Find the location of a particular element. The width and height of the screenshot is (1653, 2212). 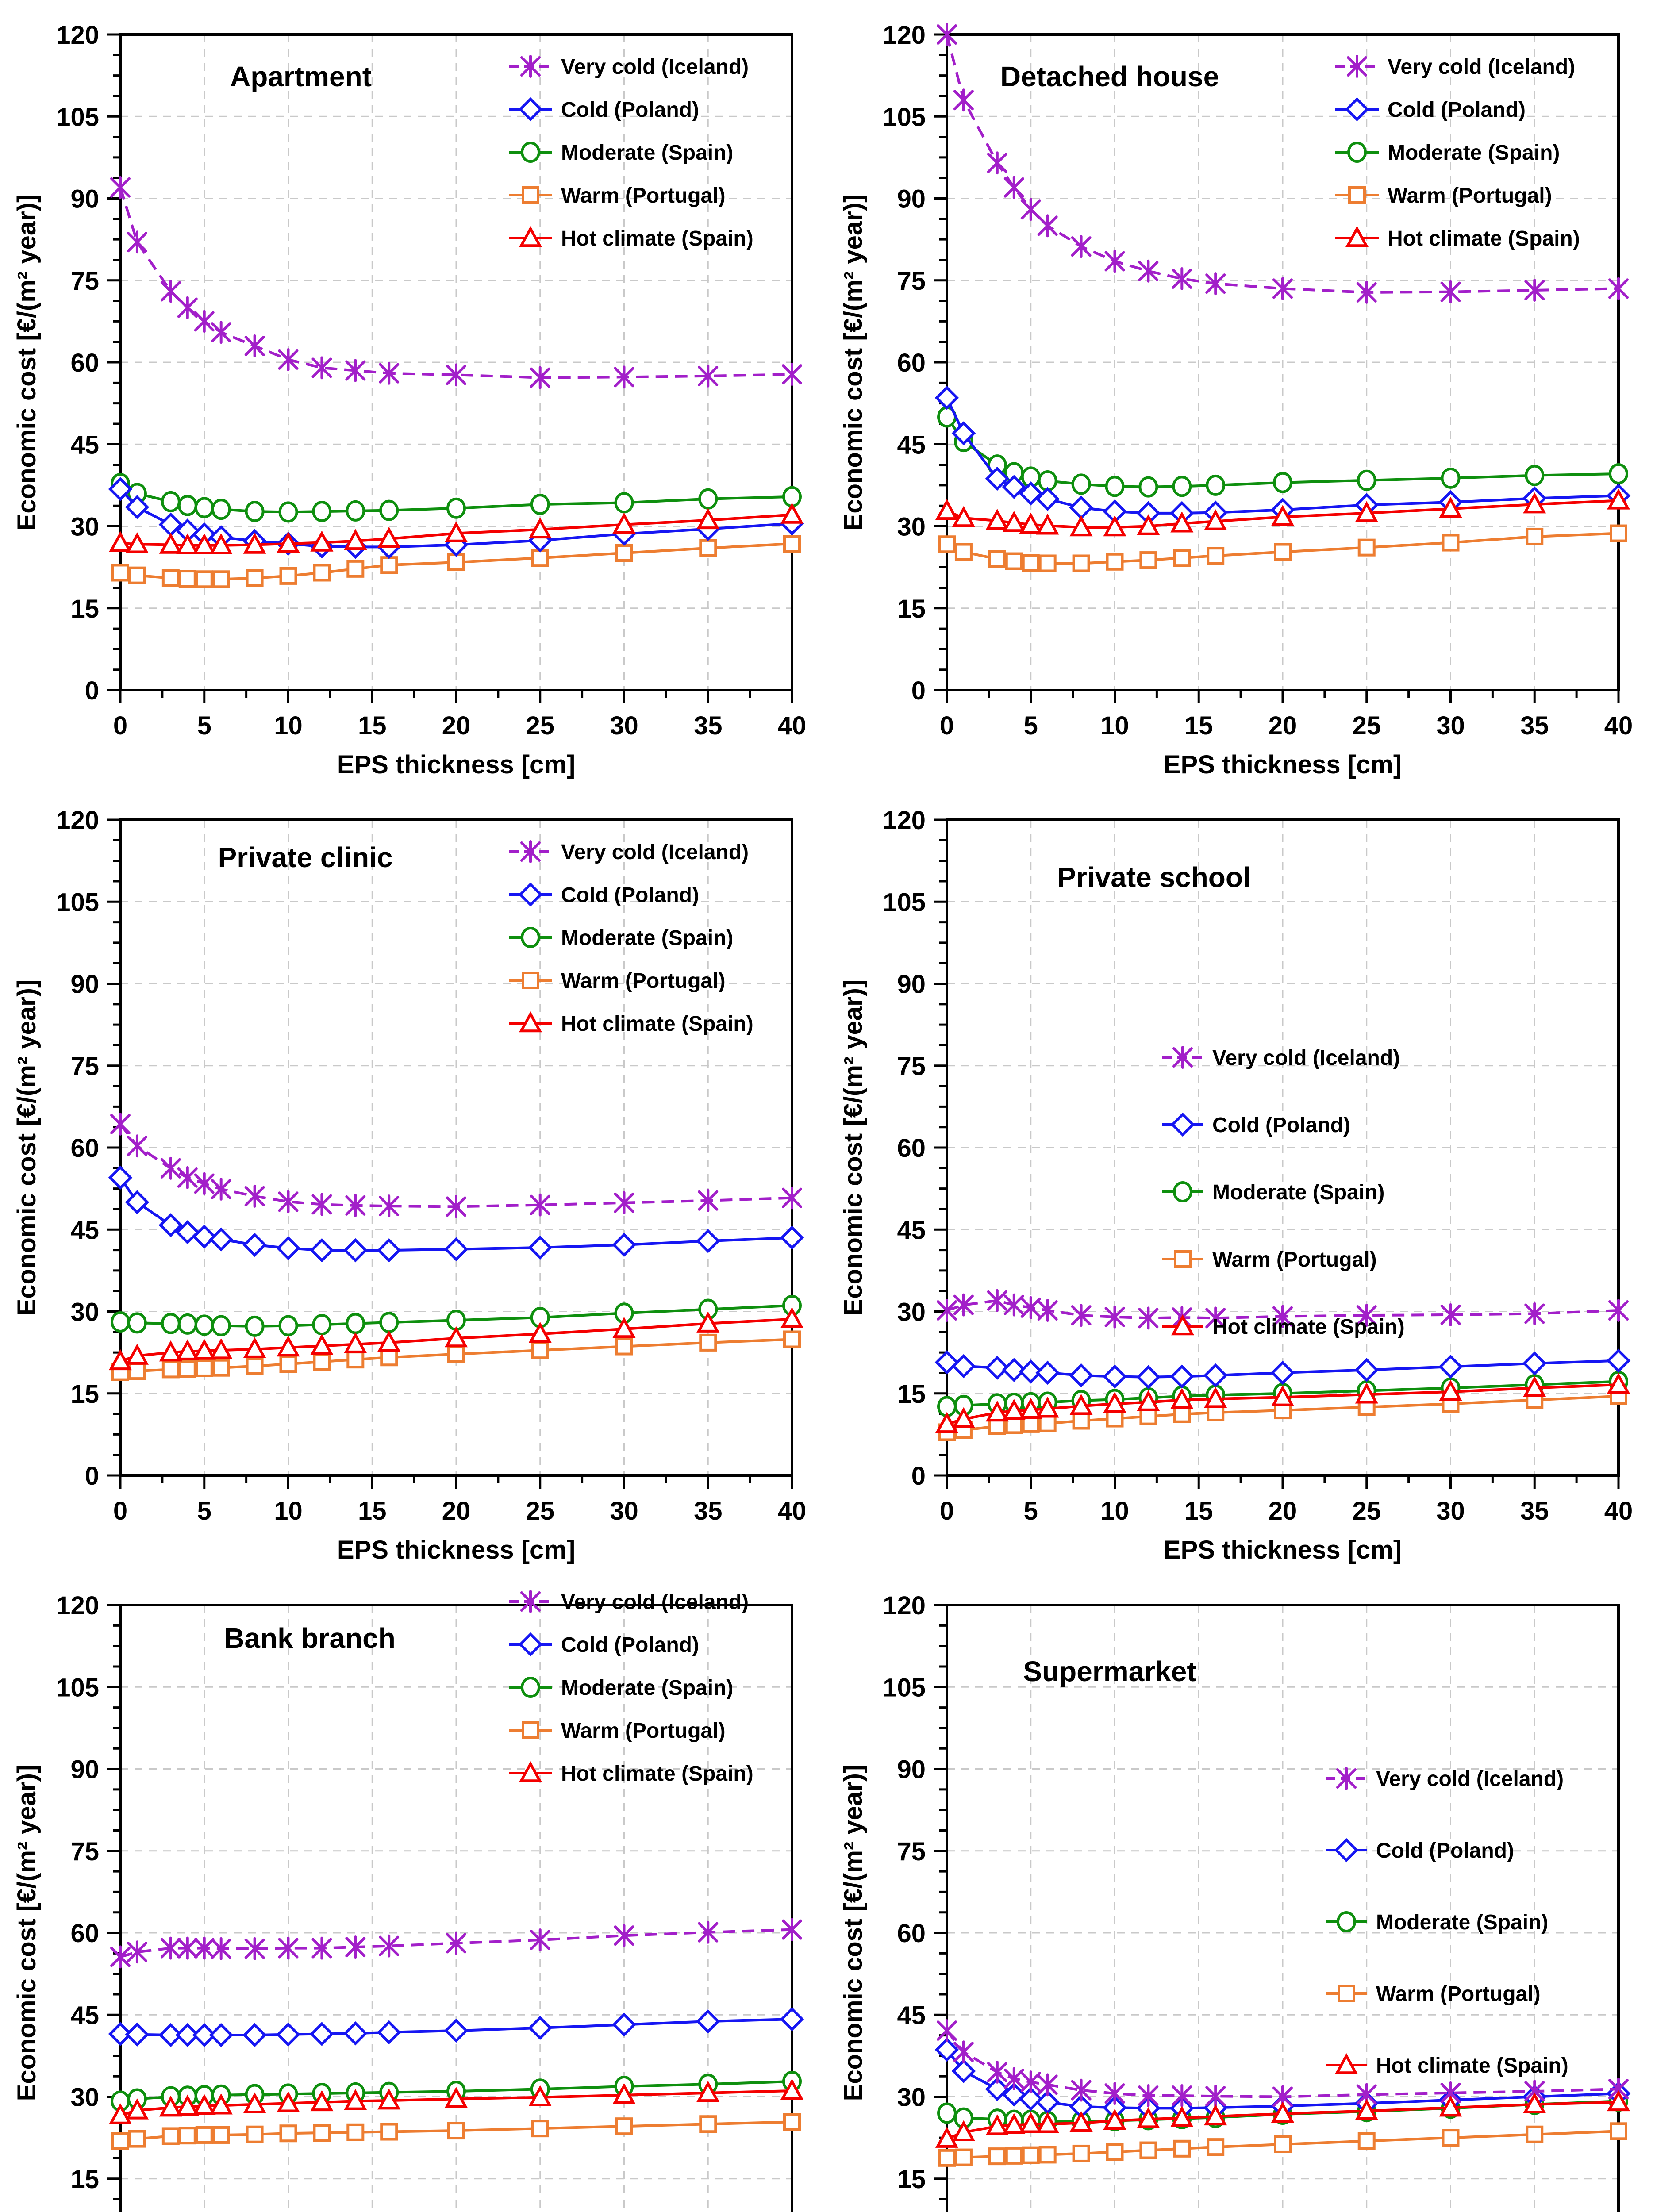

series-moderate is located at coordinates (457, 498).